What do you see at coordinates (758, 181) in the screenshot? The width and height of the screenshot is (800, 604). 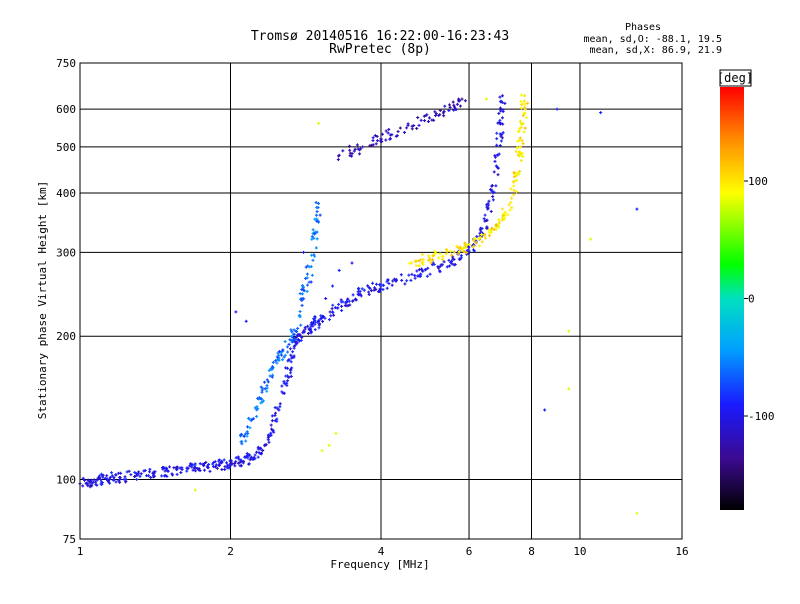 I see `colorbar-tick-label: 100` at bounding box center [758, 181].